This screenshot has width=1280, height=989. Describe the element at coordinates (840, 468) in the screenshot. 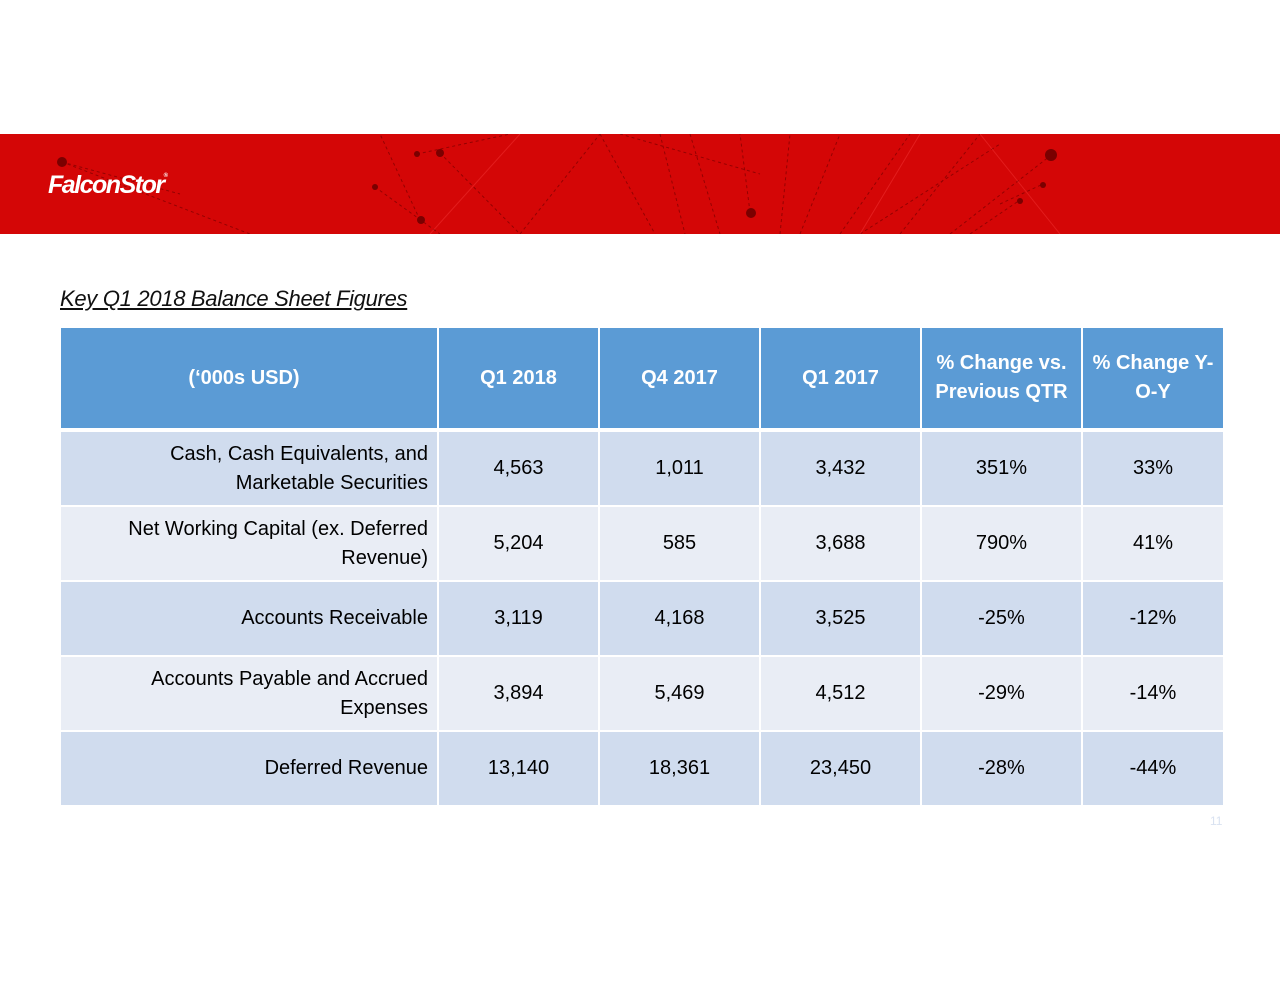

I see `cell-q1-2017: 3,432` at that location.